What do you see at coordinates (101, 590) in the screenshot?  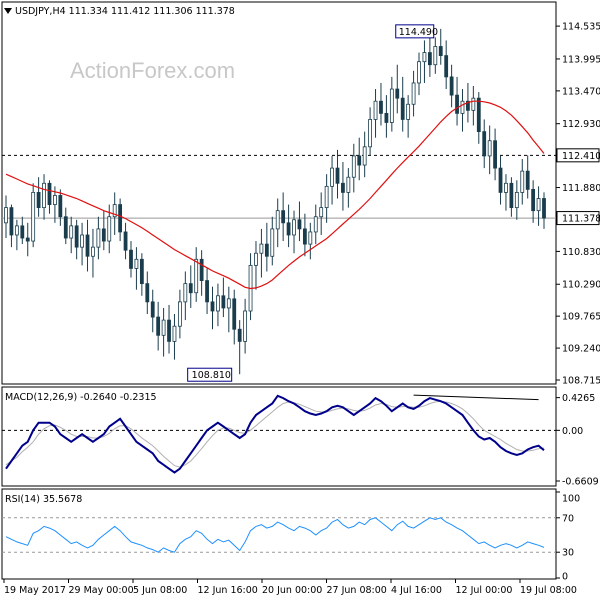 I see `time-tick-label: 29 May 00:00` at bounding box center [101, 590].